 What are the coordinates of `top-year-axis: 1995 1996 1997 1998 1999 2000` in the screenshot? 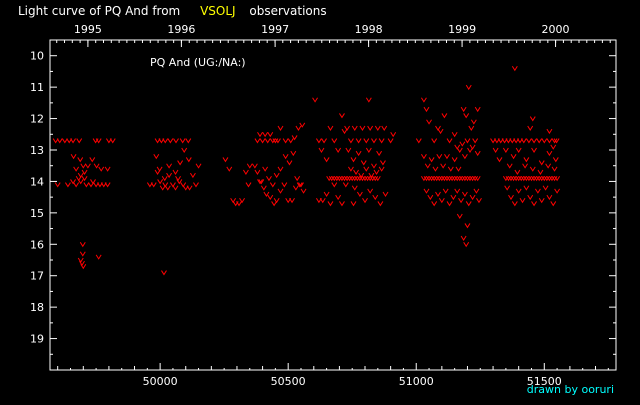 It's located at (333, 35).